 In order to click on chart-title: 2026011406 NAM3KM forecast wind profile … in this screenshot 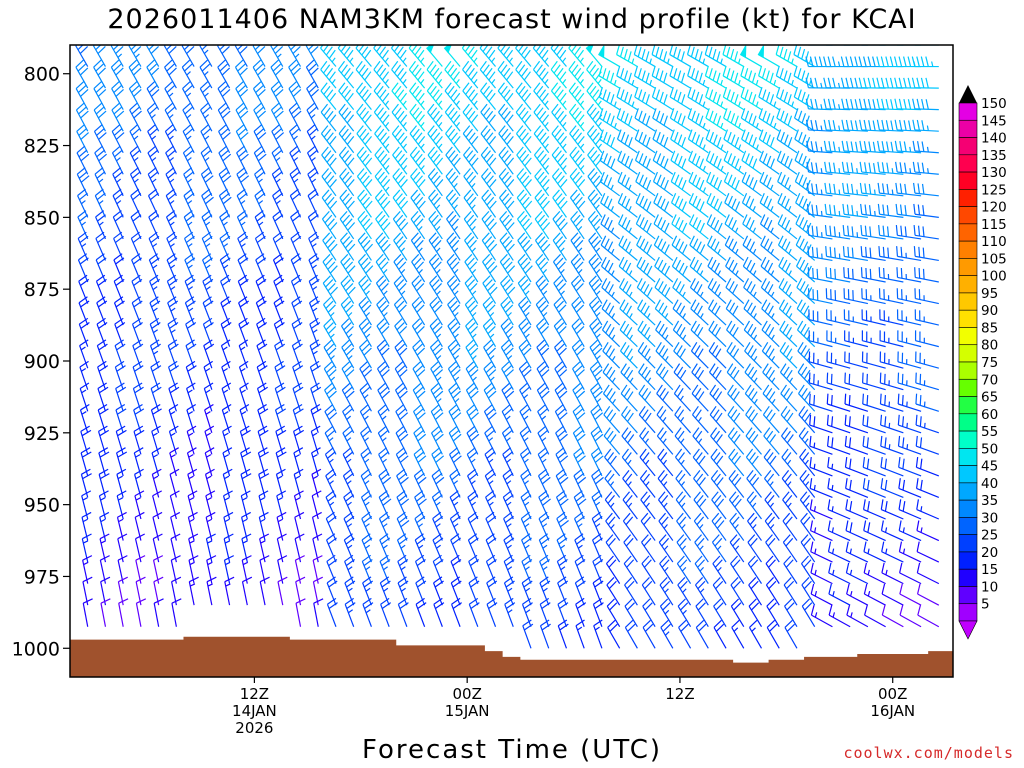, I will do `click(512, 19)`.